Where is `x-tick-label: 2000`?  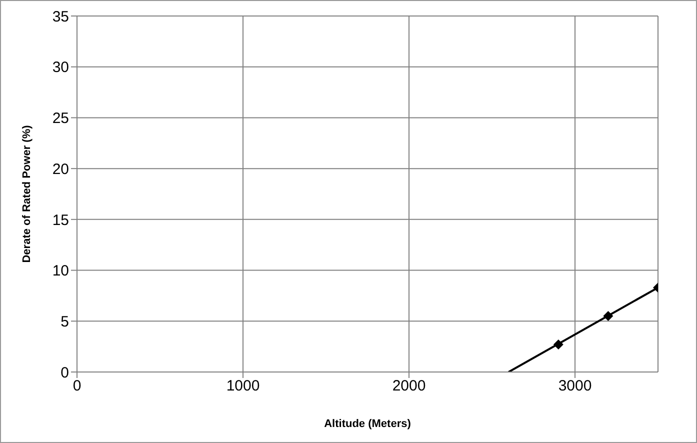
x-tick-label: 2000 is located at coordinates (409, 386).